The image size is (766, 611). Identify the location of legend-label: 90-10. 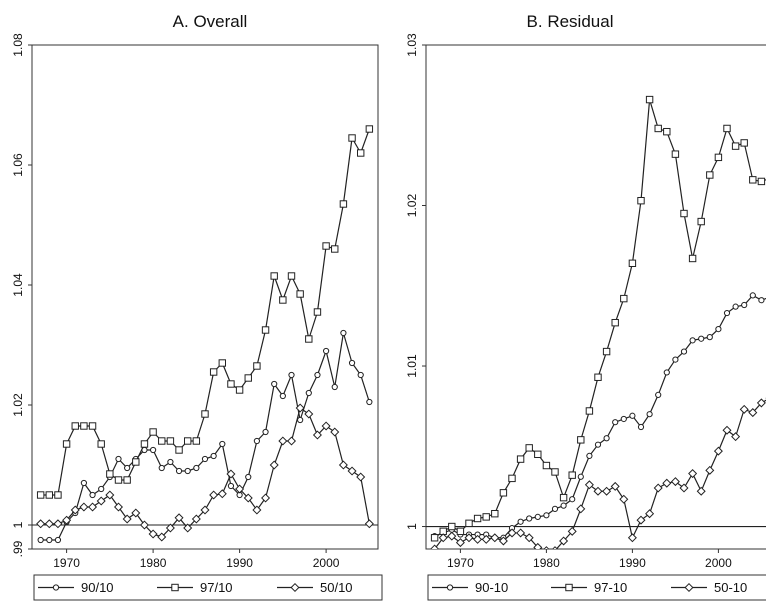
(491, 587).